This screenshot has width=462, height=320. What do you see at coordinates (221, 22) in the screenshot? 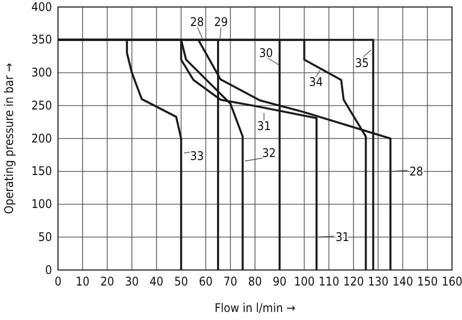
I see `series-label: 29` at bounding box center [221, 22].